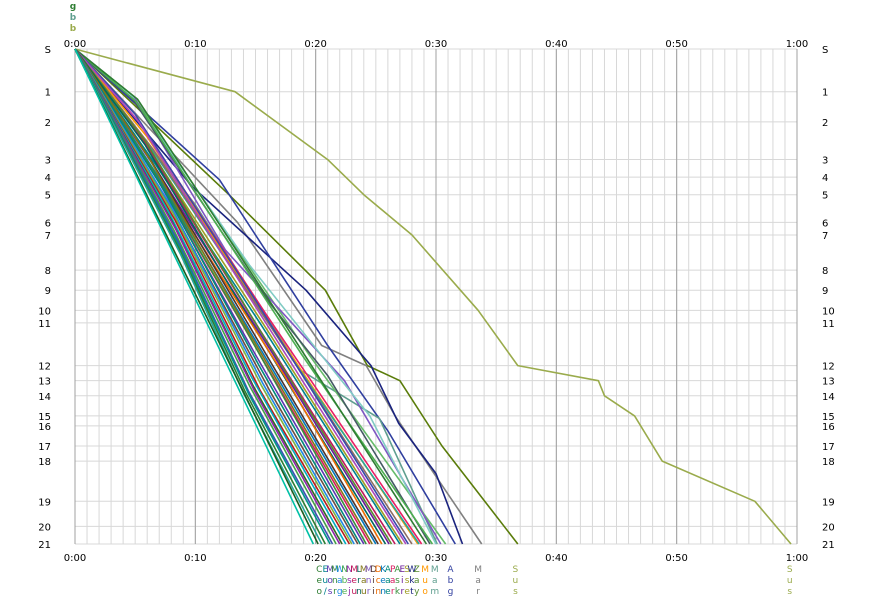 Image resolution: width=872 pixels, height=600 pixels. Describe the element at coordinates (825, 236) in the screenshot. I see `y-tick-label-right: 7` at that location.